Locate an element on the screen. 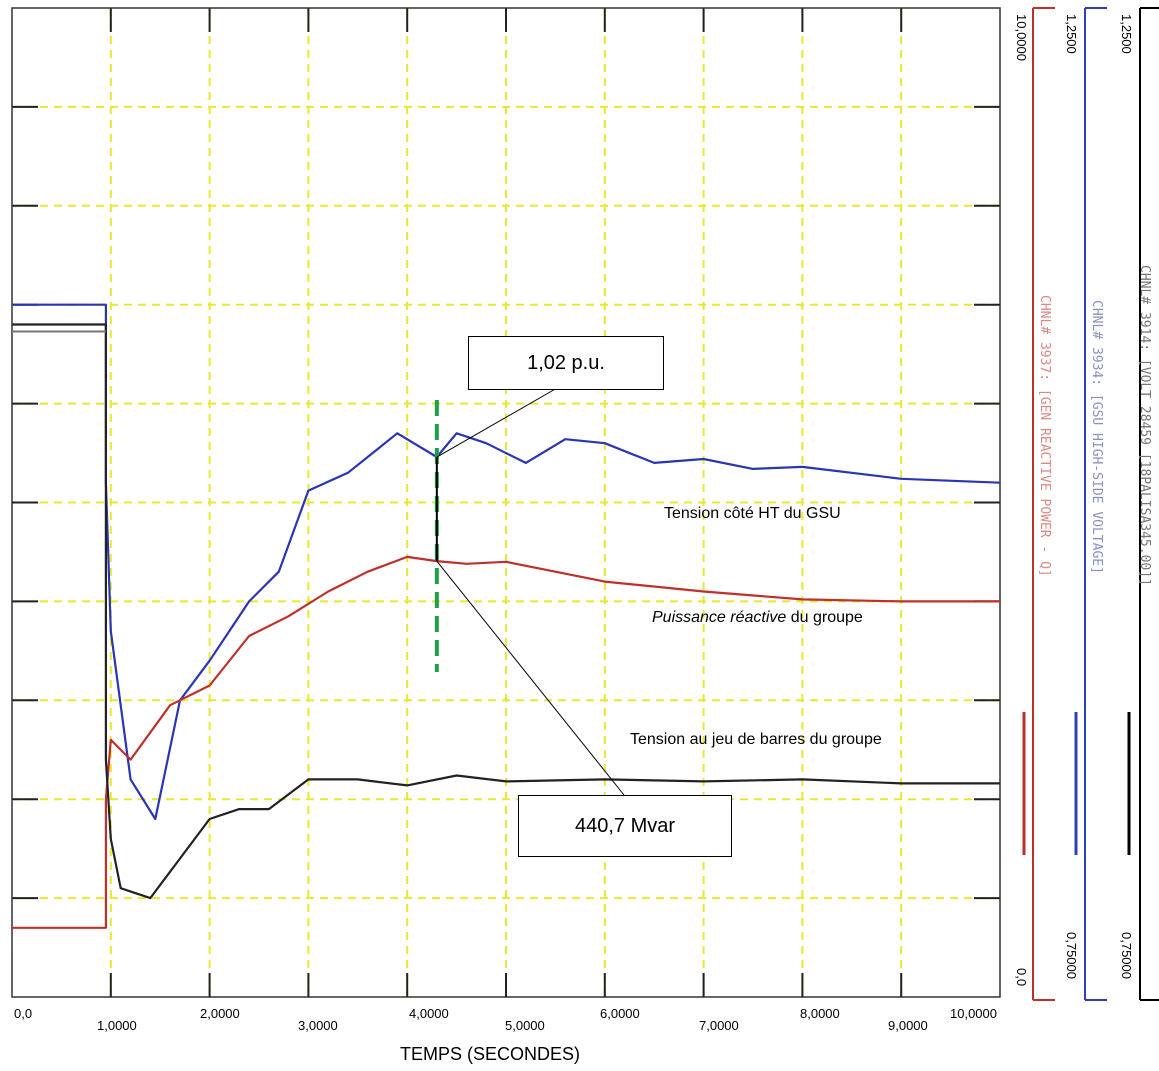 Image resolution: width=1159 pixels, height=1071 pixels. x-tick-label: 8,0000 is located at coordinates (820, 1013).